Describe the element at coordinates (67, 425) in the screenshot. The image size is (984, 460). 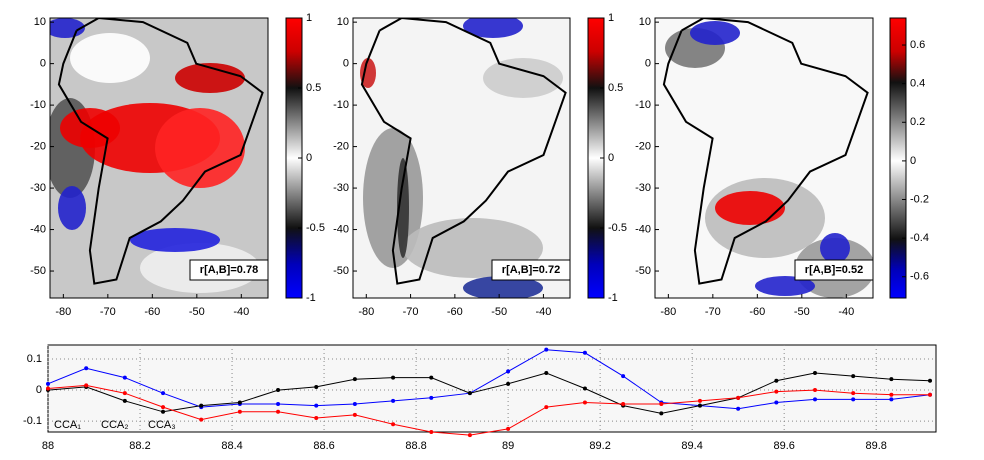
I see `legend-entry: CCA₁` at that location.